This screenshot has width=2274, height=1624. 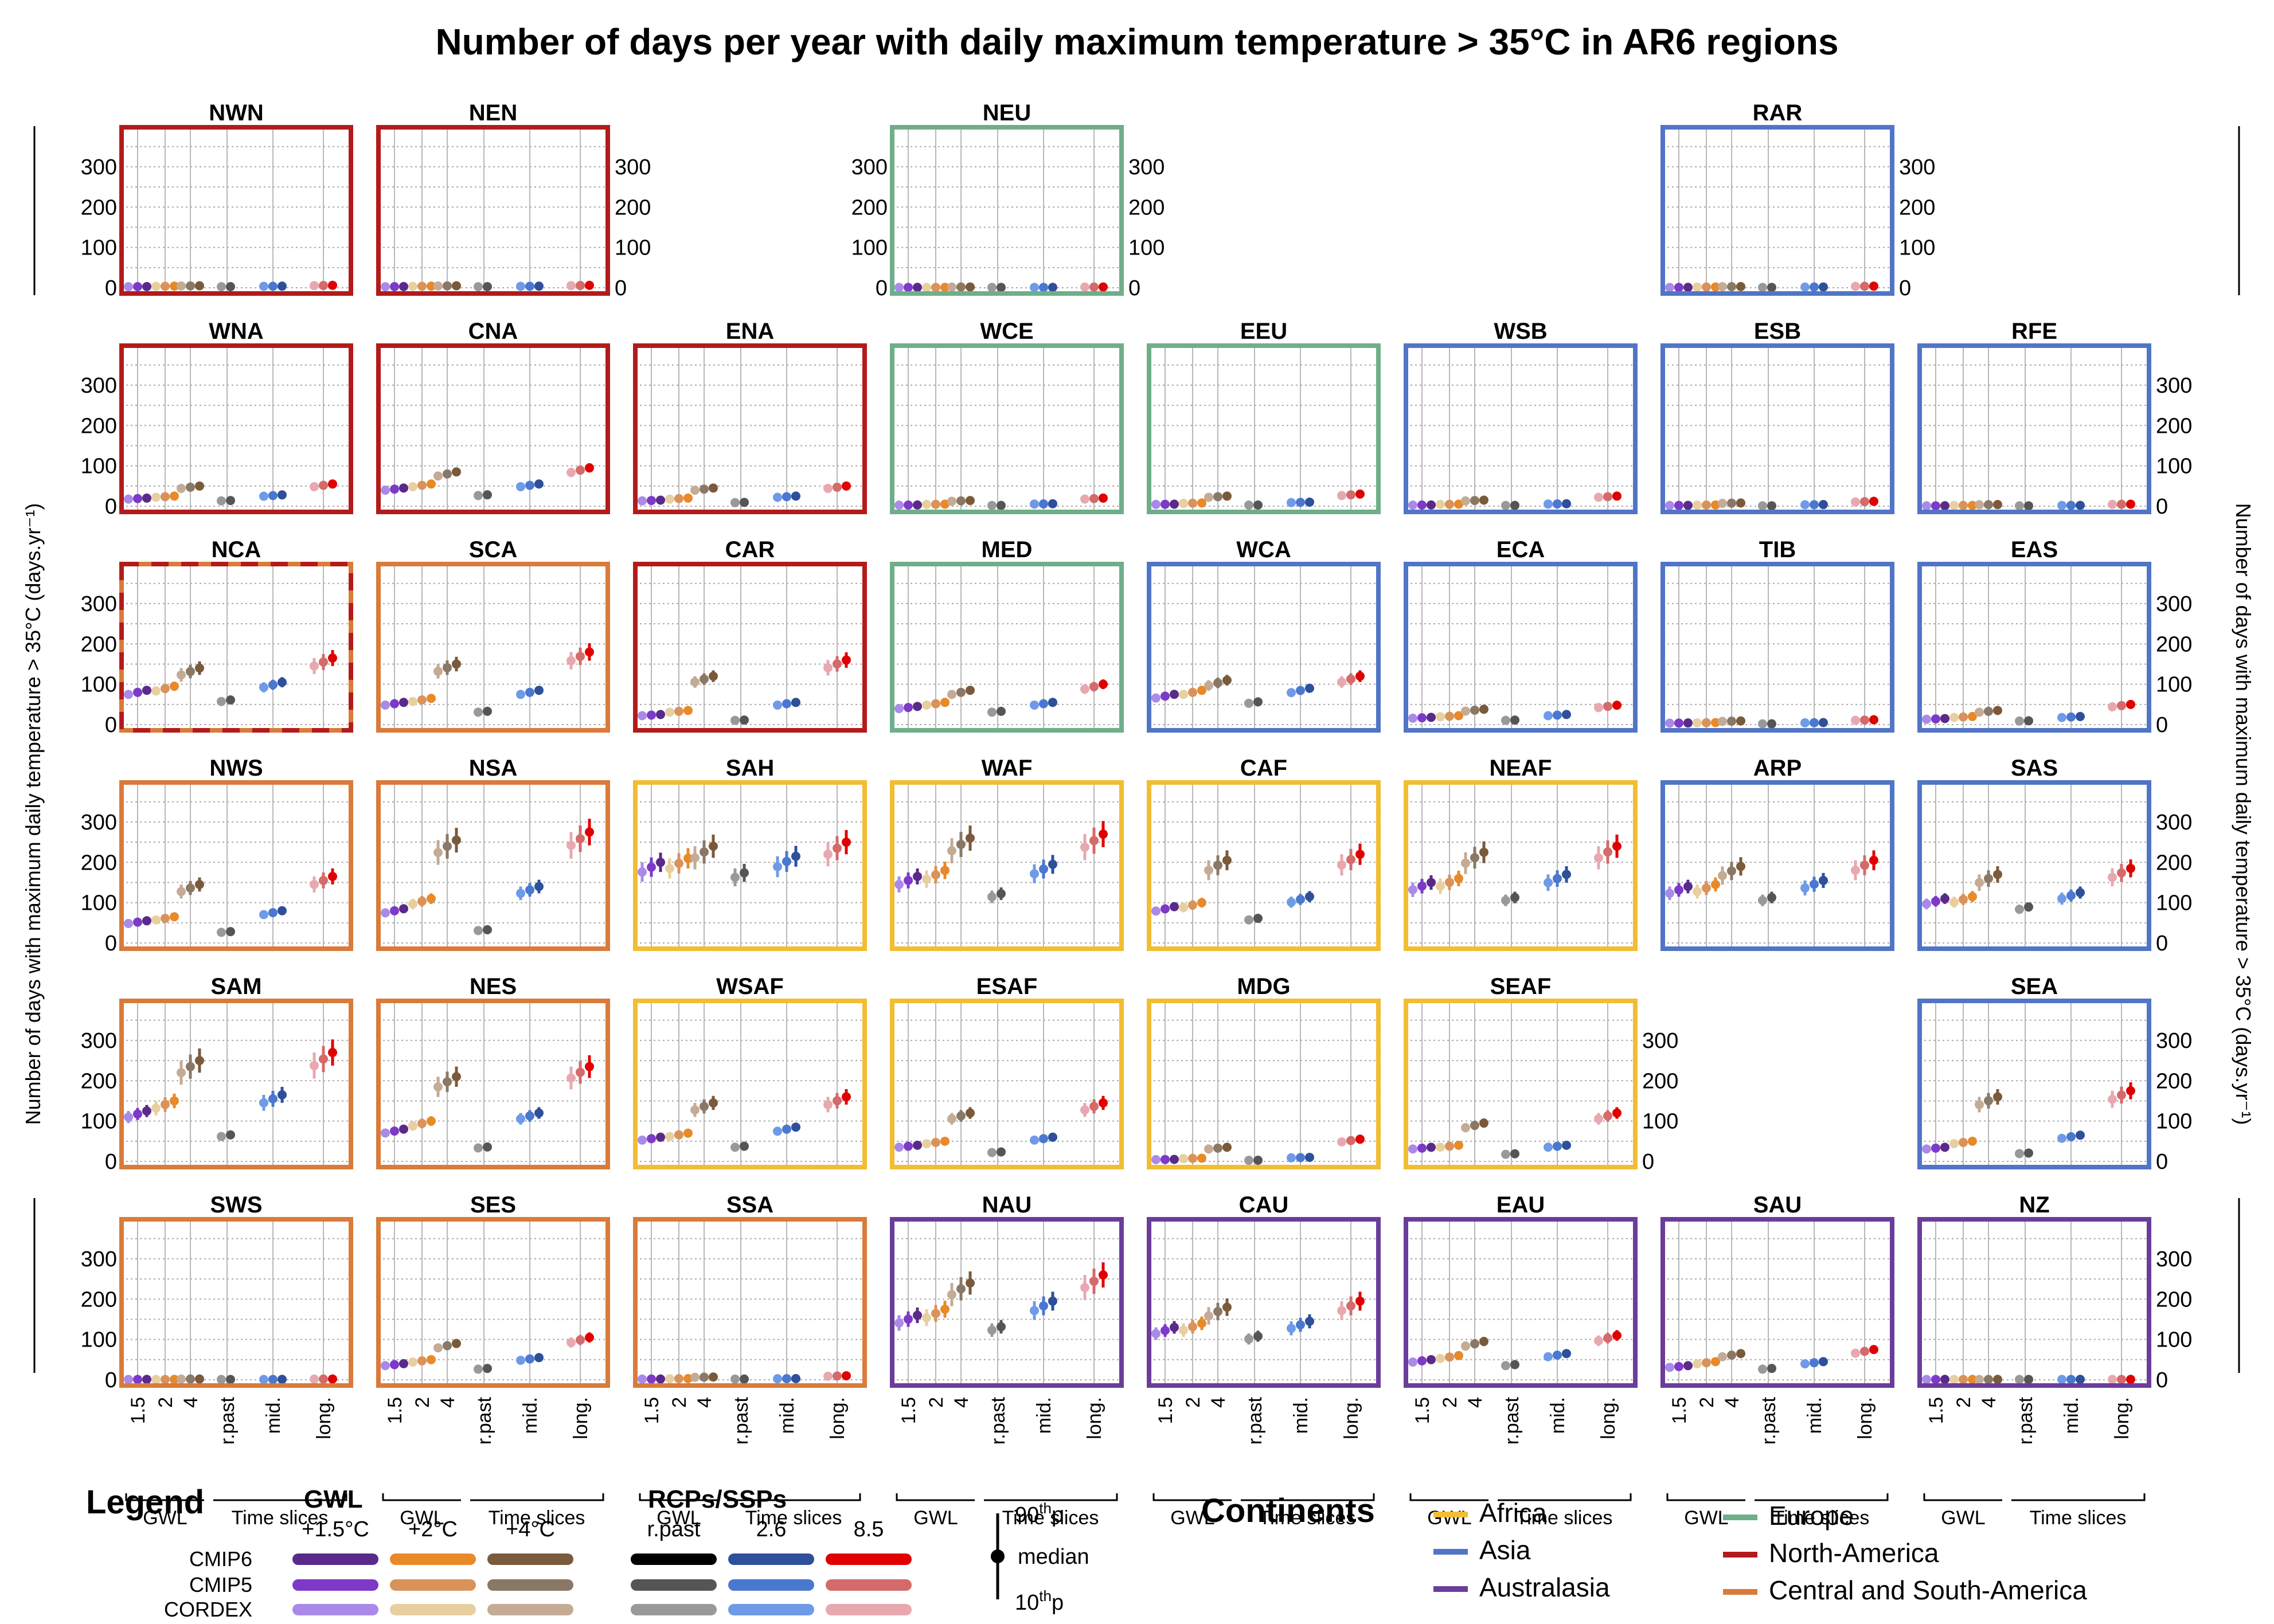 I want to click on y-tick-label: 300, so click(x=2174, y=604).